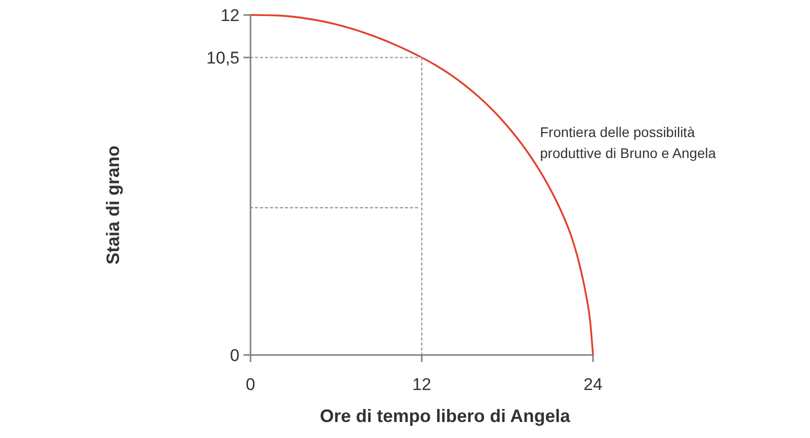 The height and width of the screenshot is (438, 810). I want to click on x-tick-label: 0, so click(251, 384).